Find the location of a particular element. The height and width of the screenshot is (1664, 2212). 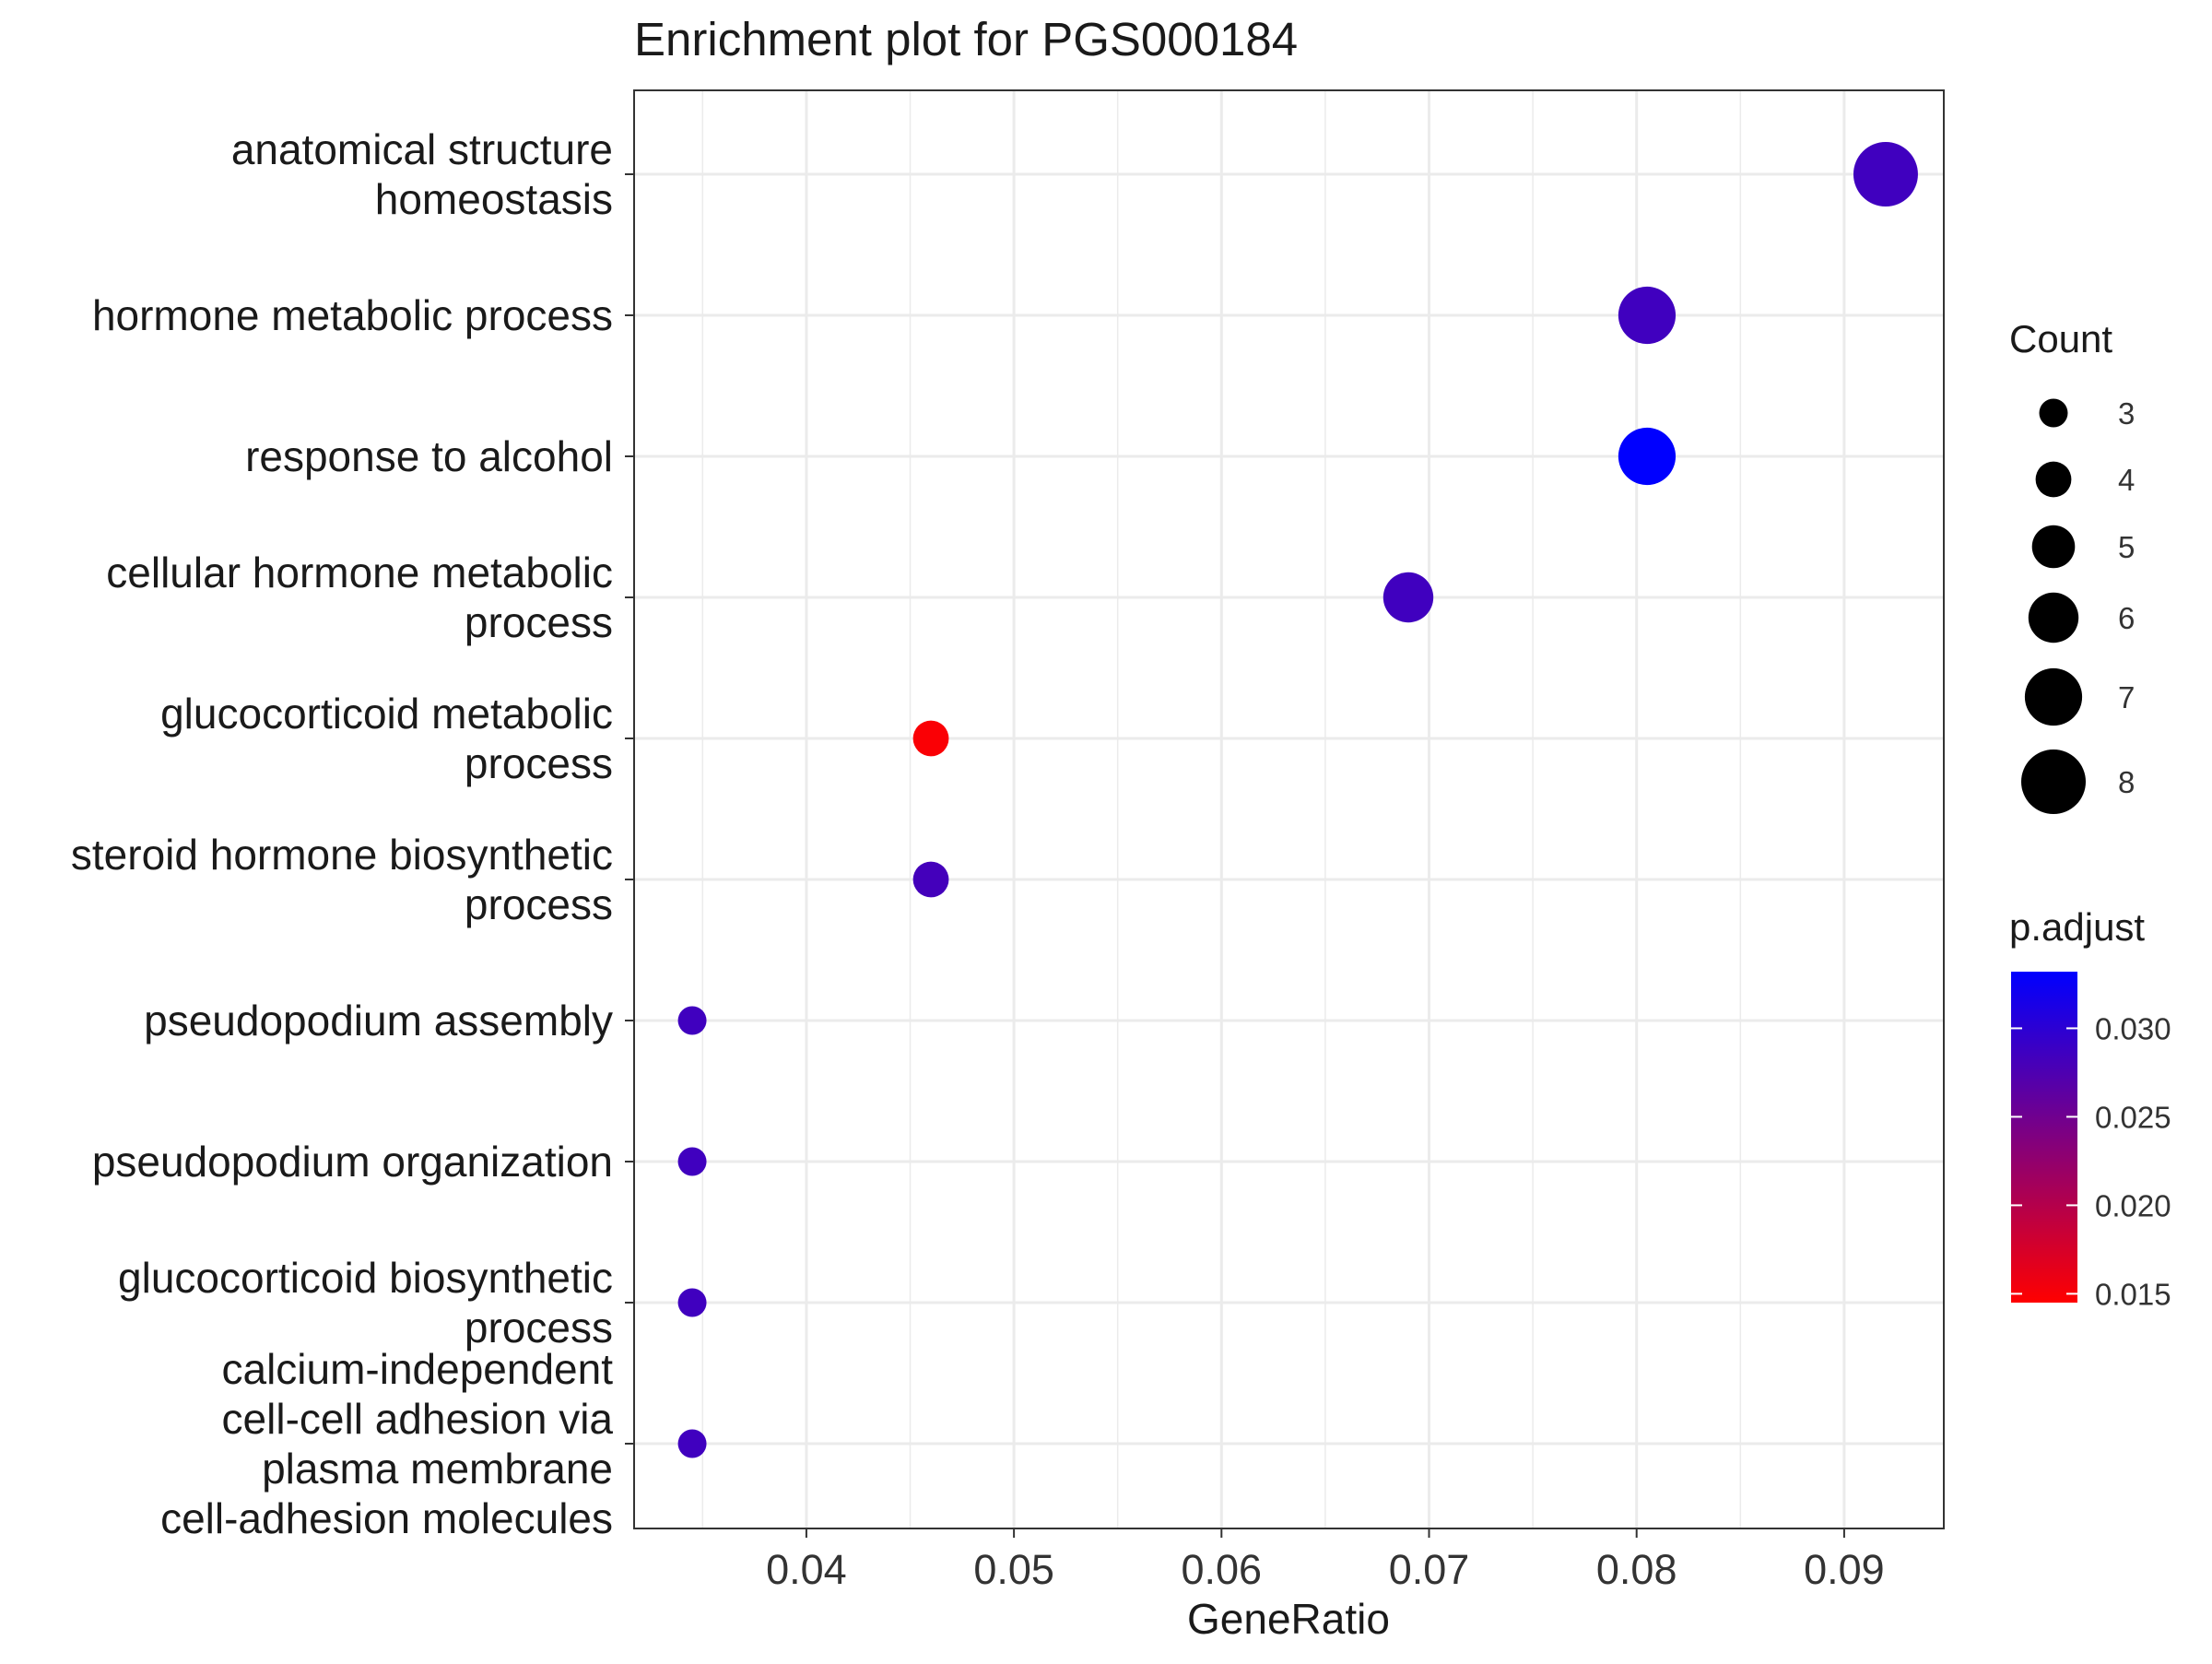

size-legend-label: 3 is located at coordinates (2126, 413).